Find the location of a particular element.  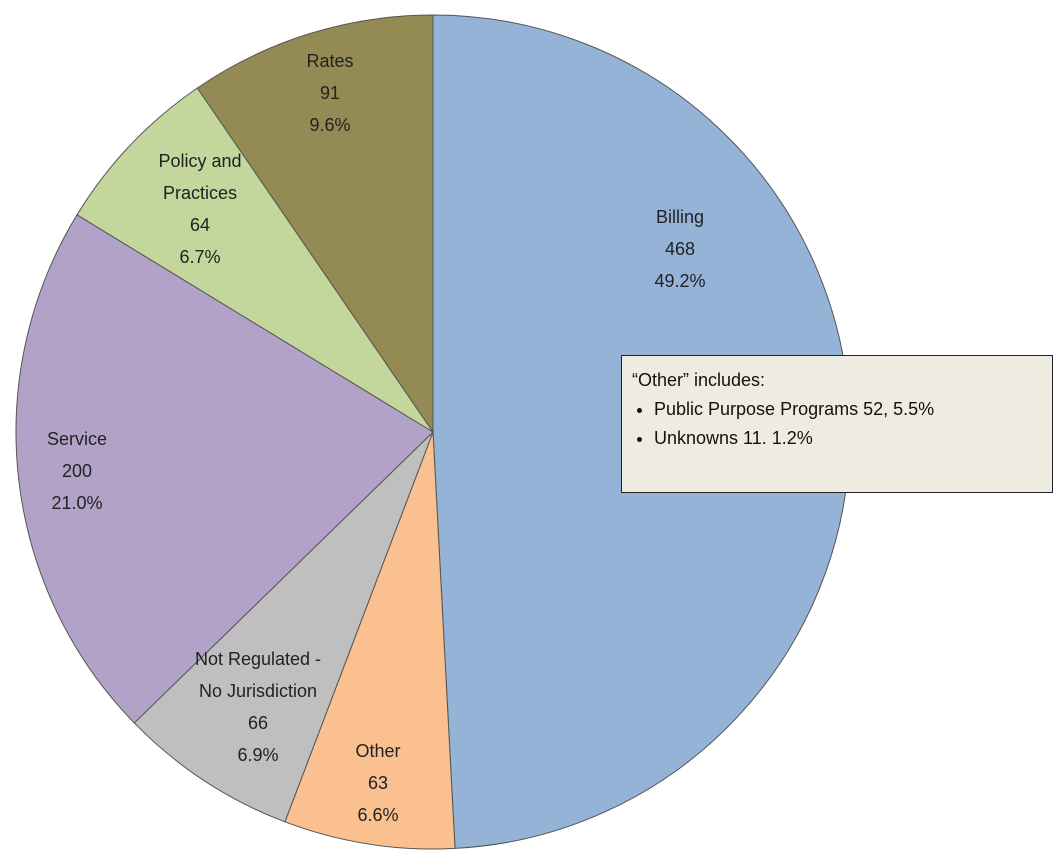

annotation-item: Public Purpose Programs 52, 5.5% is located at coordinates (850, 409).